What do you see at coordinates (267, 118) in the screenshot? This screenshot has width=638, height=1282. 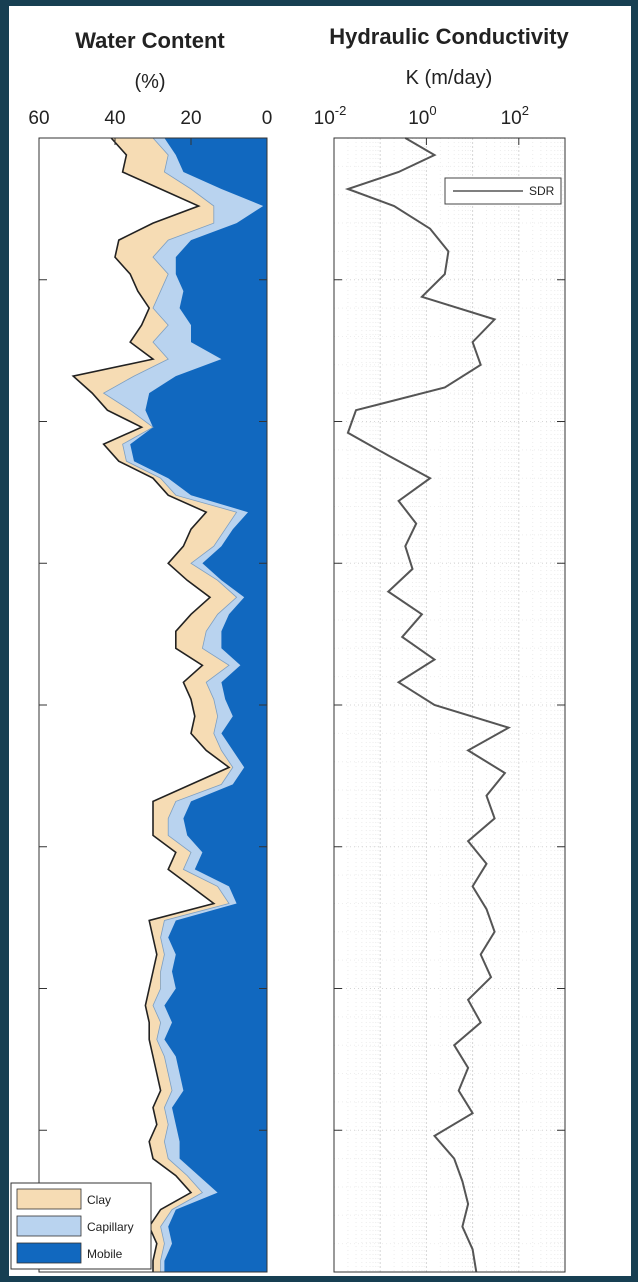 I see `x-tick-label: 0` at bounding box center [267, 118].